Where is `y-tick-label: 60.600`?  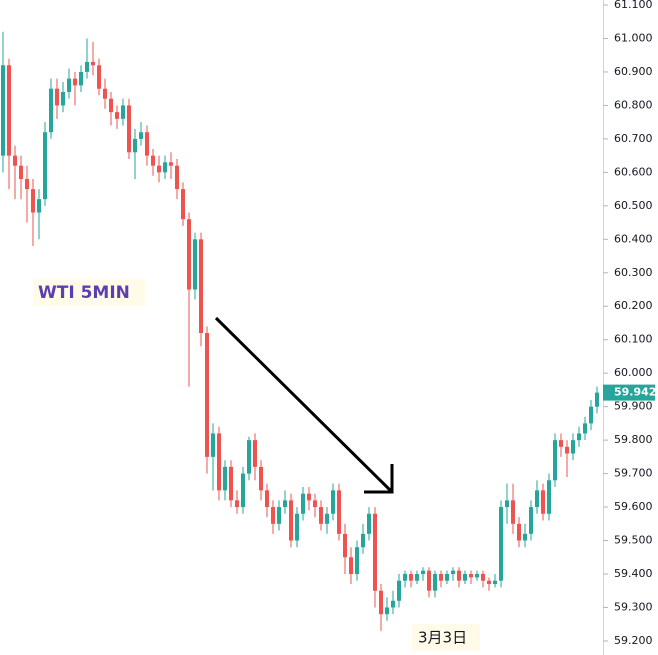 y-tick-label: 60.600 is located at coordinates (633, 171).